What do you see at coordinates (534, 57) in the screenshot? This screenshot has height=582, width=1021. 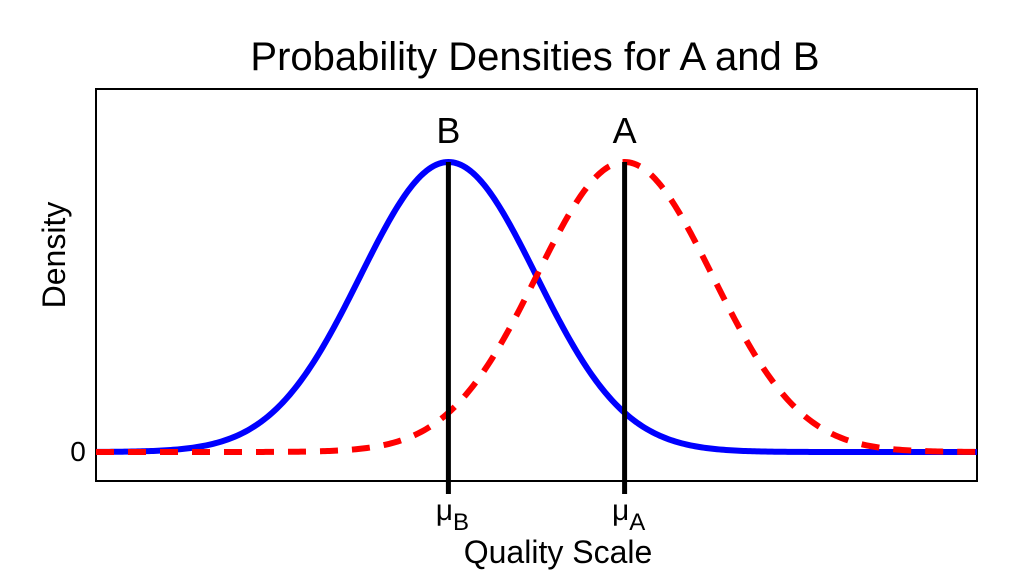 I see `chart-title: Probability Densities for A and B` at bounding box center [534, 57].